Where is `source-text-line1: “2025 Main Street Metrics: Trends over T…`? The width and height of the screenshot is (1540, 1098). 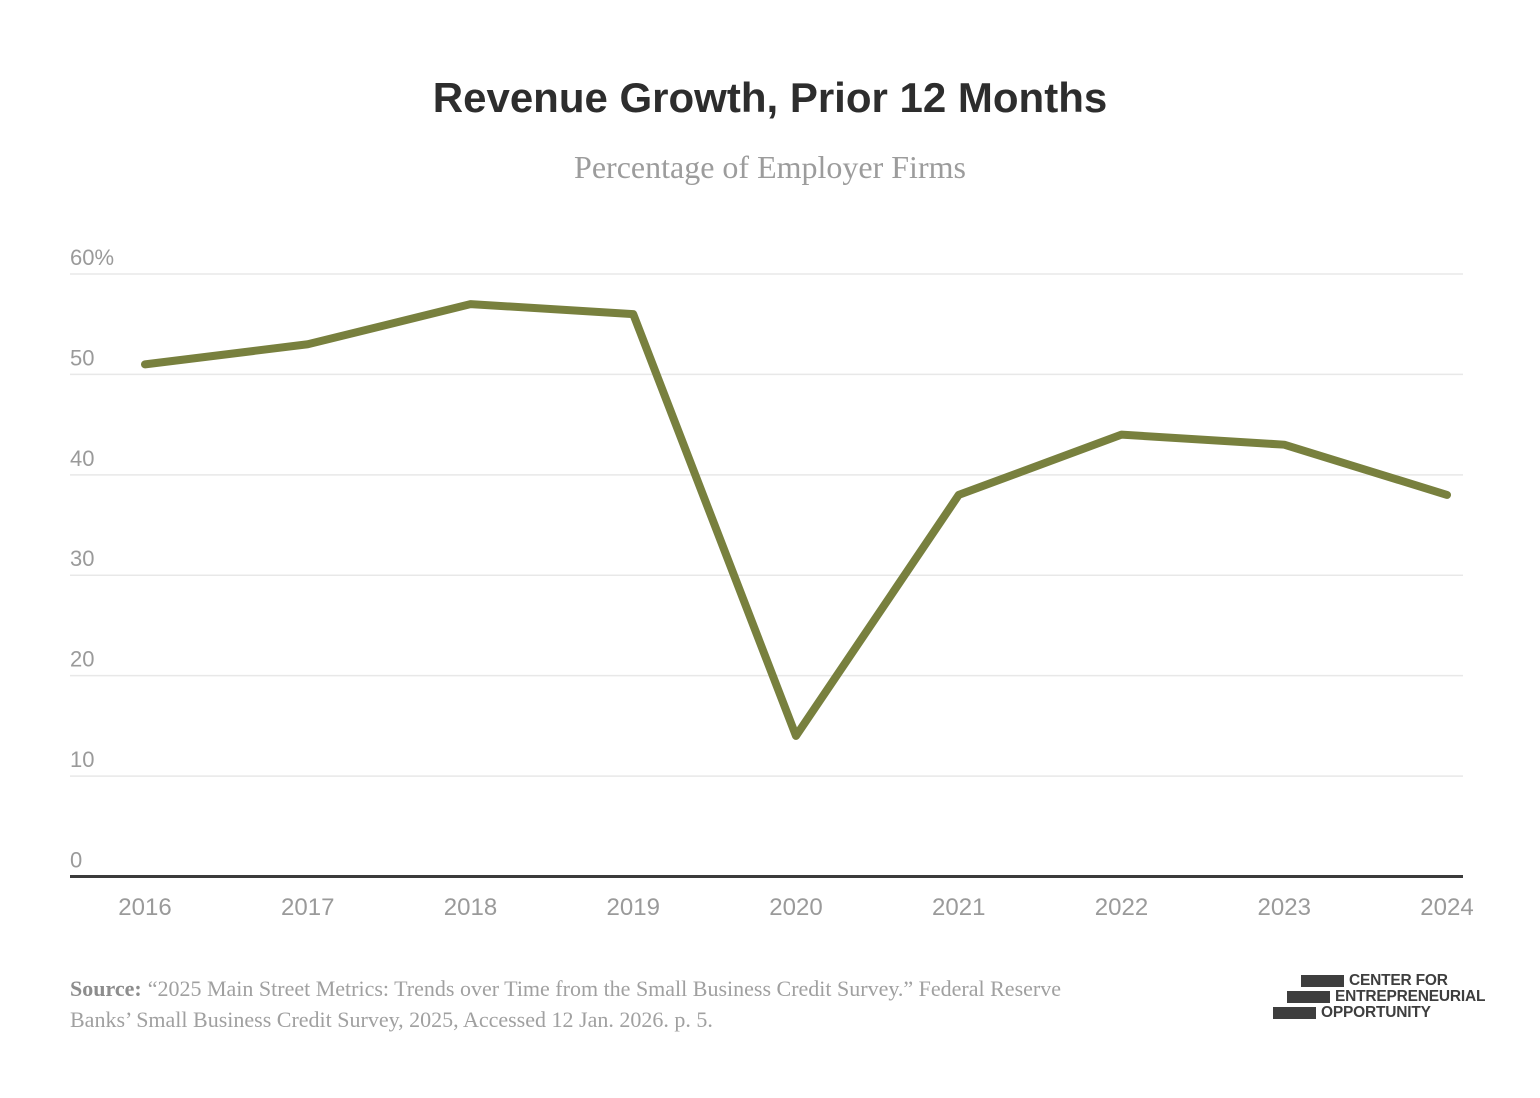
source-text-line1: “2025 Main Street Metrics: Trends over T… is located at coordinates (604, 988).